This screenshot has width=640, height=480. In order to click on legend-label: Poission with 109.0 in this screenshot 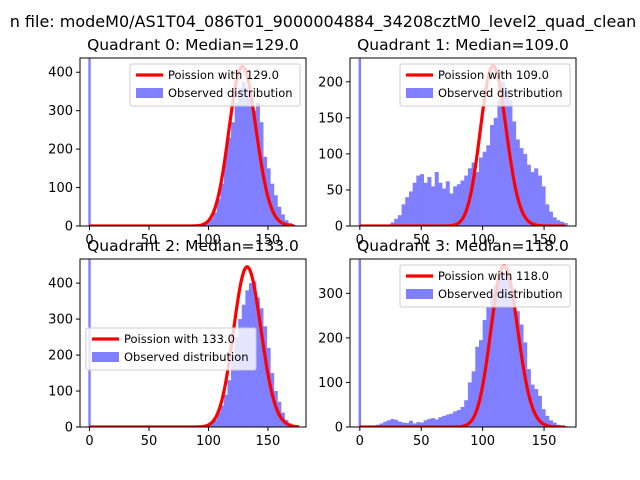, I will do `click(493, 75)`.